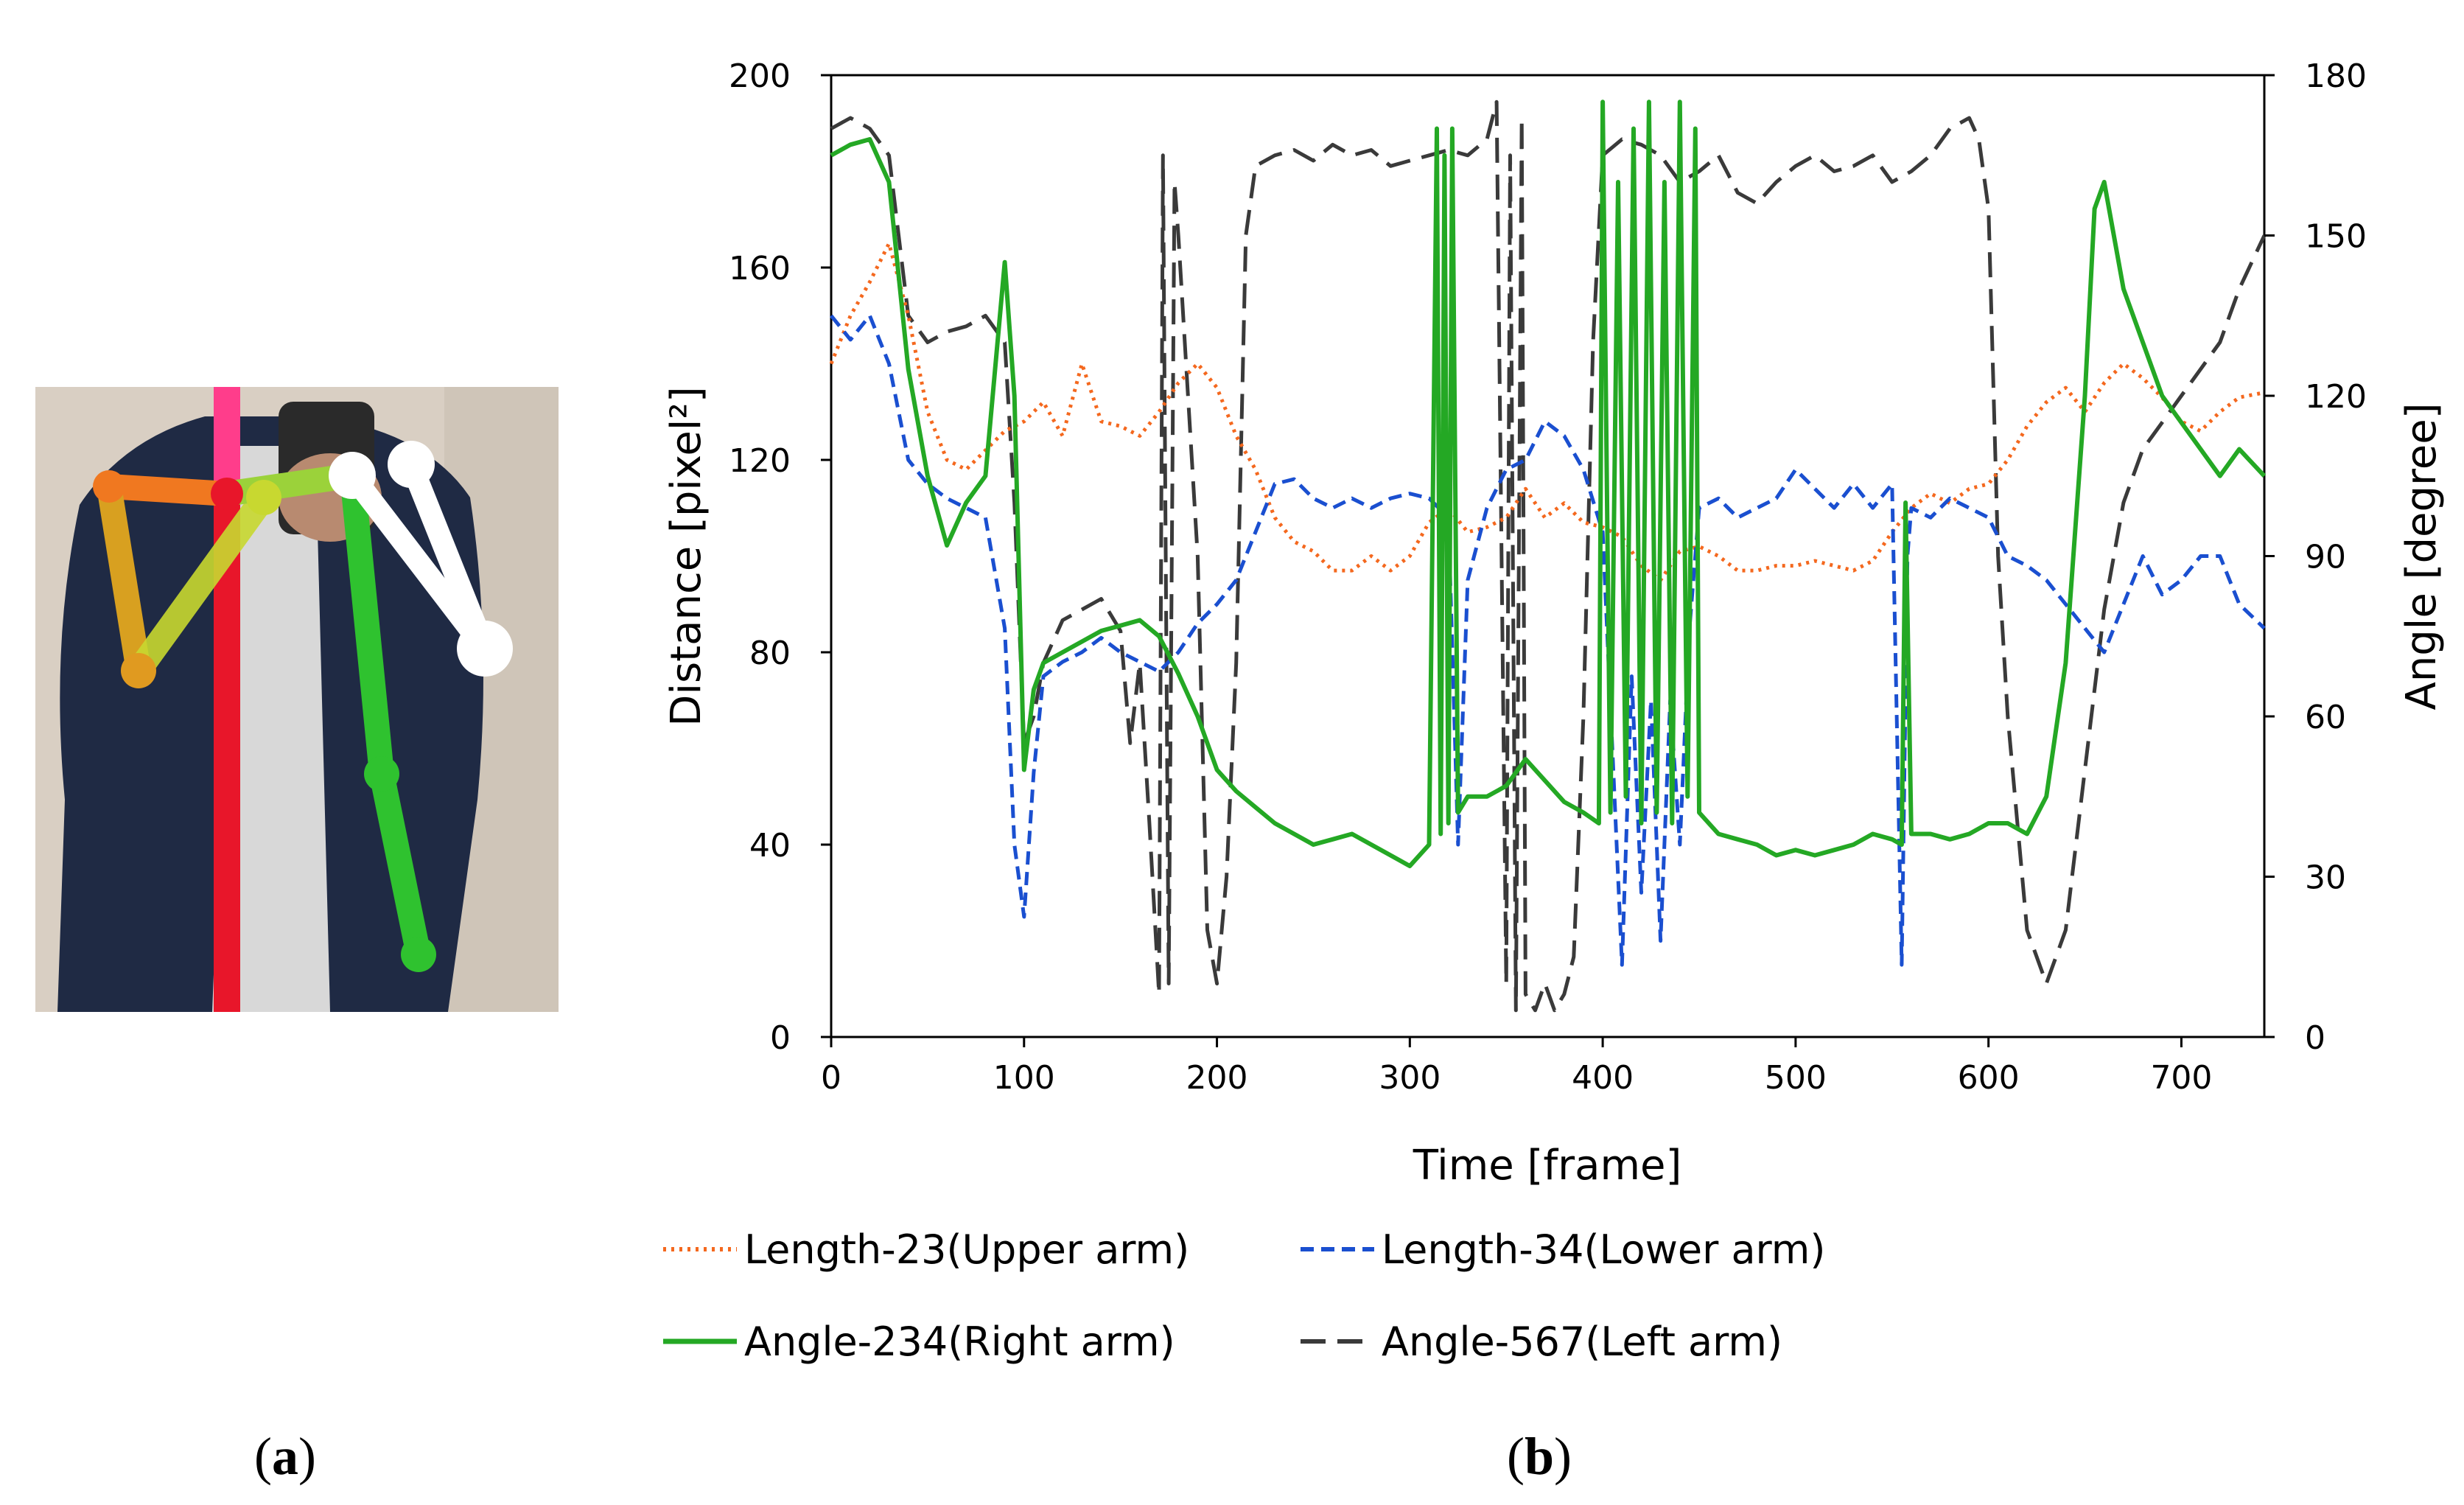 The height and width of the screenshot is (1505, 2464). What do you see at coordinates (109, 487) in the screenshot?
I see `joint-right-shoulder` at bounding box center [109, 487].